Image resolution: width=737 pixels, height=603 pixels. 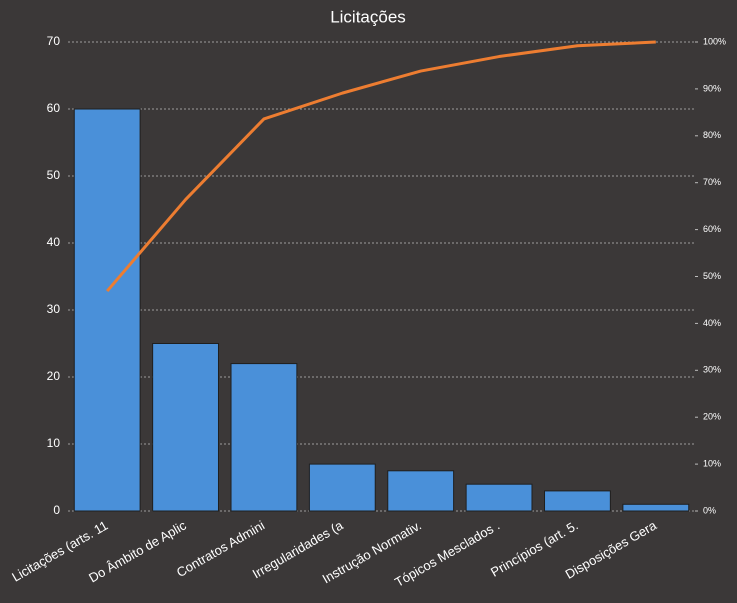 What do you see at coordinates (54, 175) in the screenshot?
I see `y-tick-label: 50` at bounding box center [54, 175].